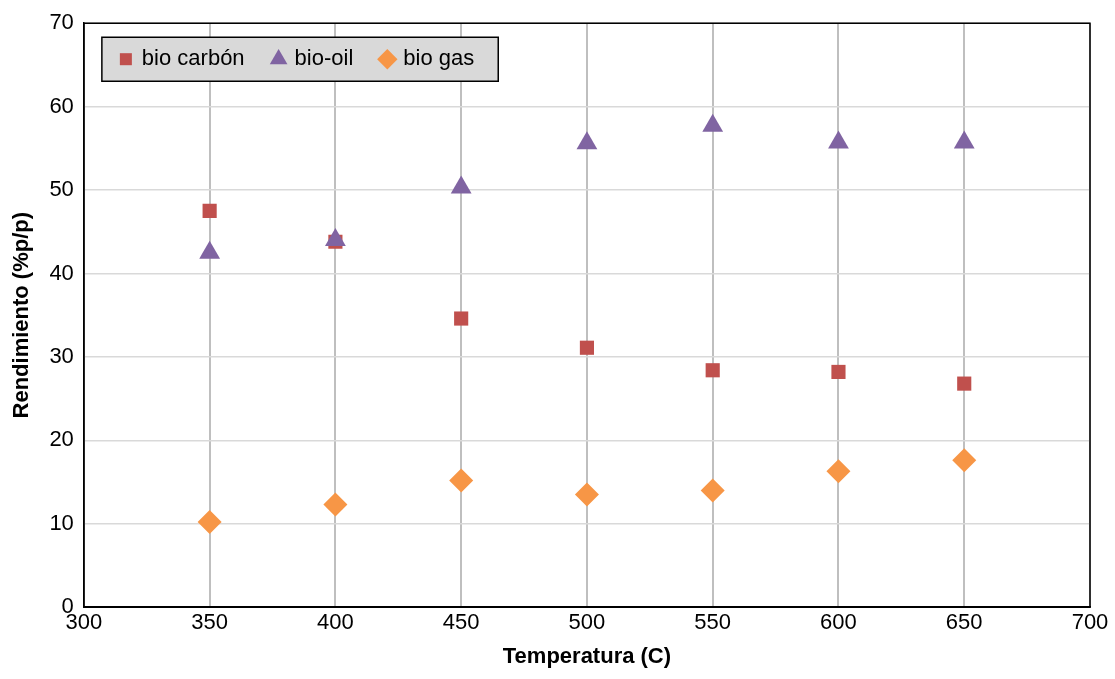 The height and width of the screenshot is (679, 1115). Describe the element at coordinates (61, 522) in the screenshot. I see `y-tick-label: 10` at that location.